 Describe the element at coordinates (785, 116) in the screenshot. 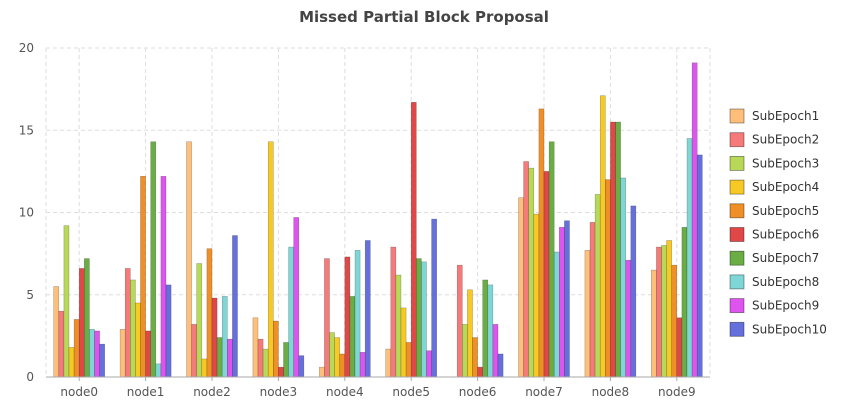

I see `legend-label: SubEpoch1` at that location.